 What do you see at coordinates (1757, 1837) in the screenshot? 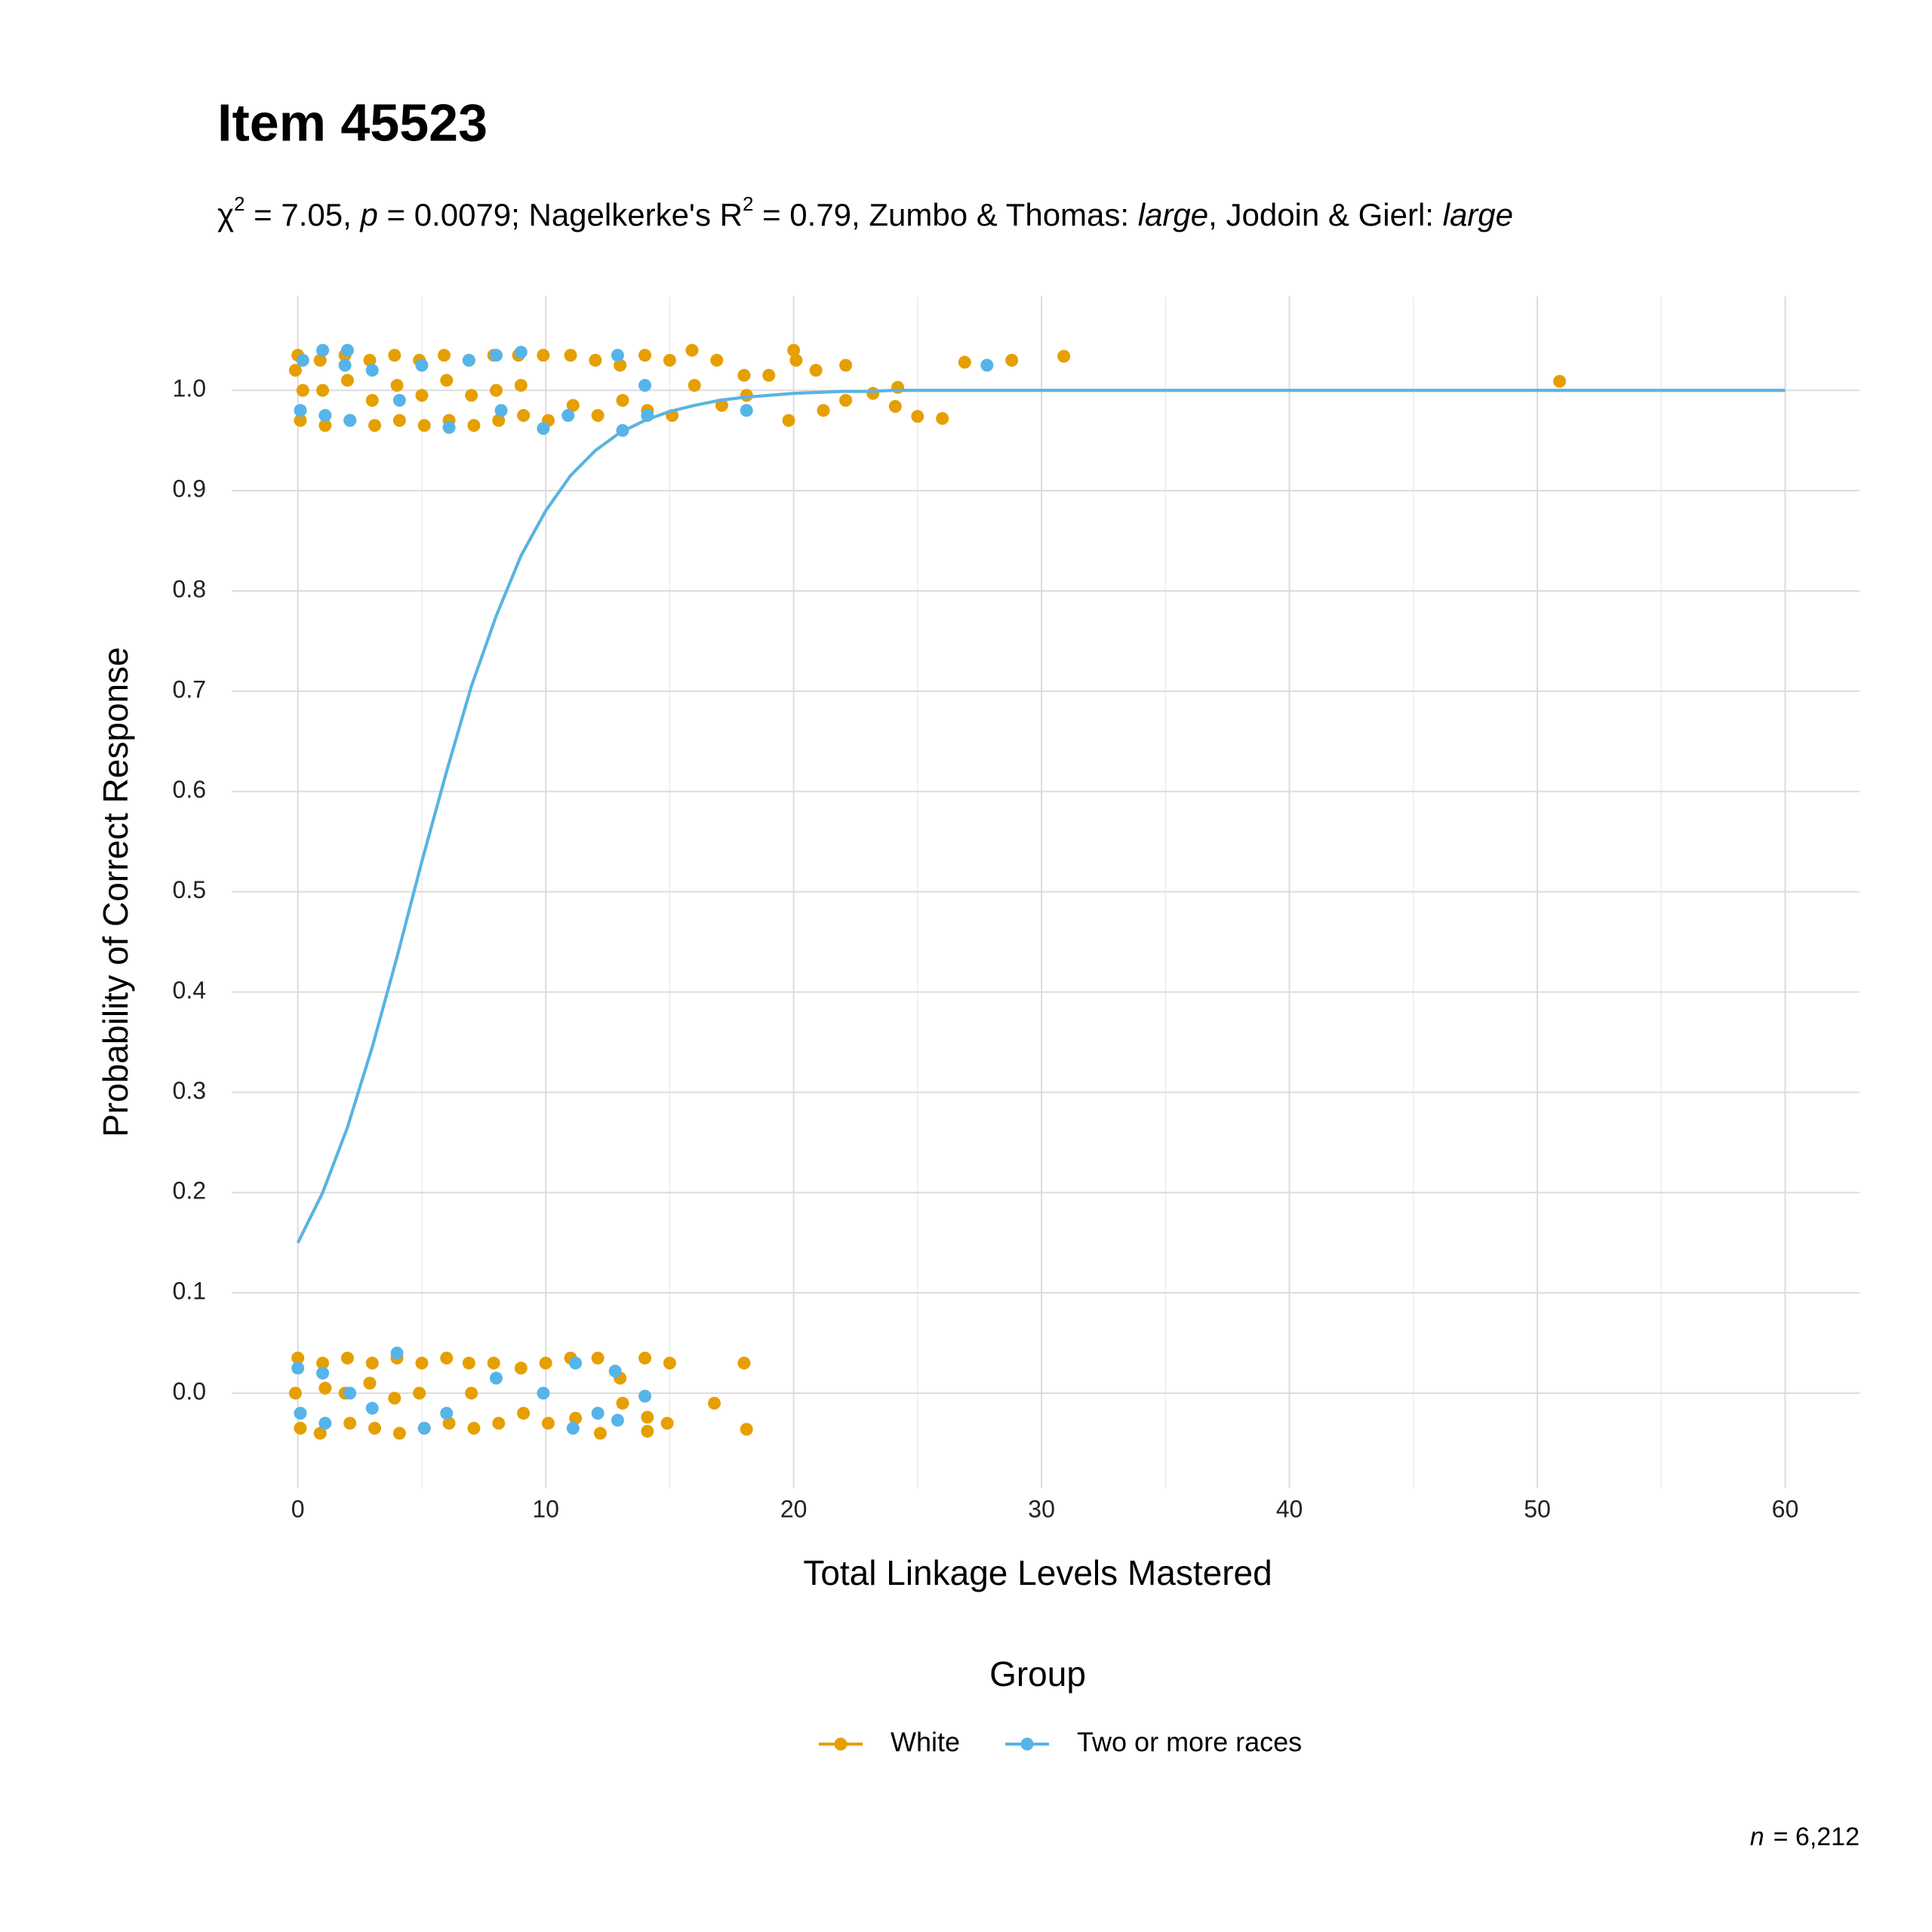
I see `caption-label: n` at bounding box center [1757, 1837].